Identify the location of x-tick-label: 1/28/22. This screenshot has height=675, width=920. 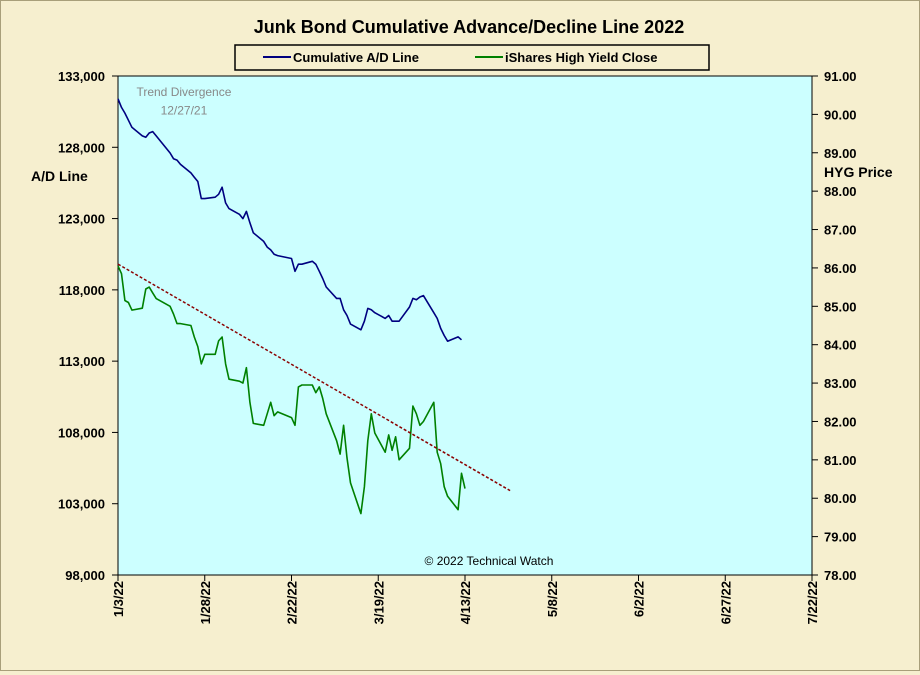
(205, 602).